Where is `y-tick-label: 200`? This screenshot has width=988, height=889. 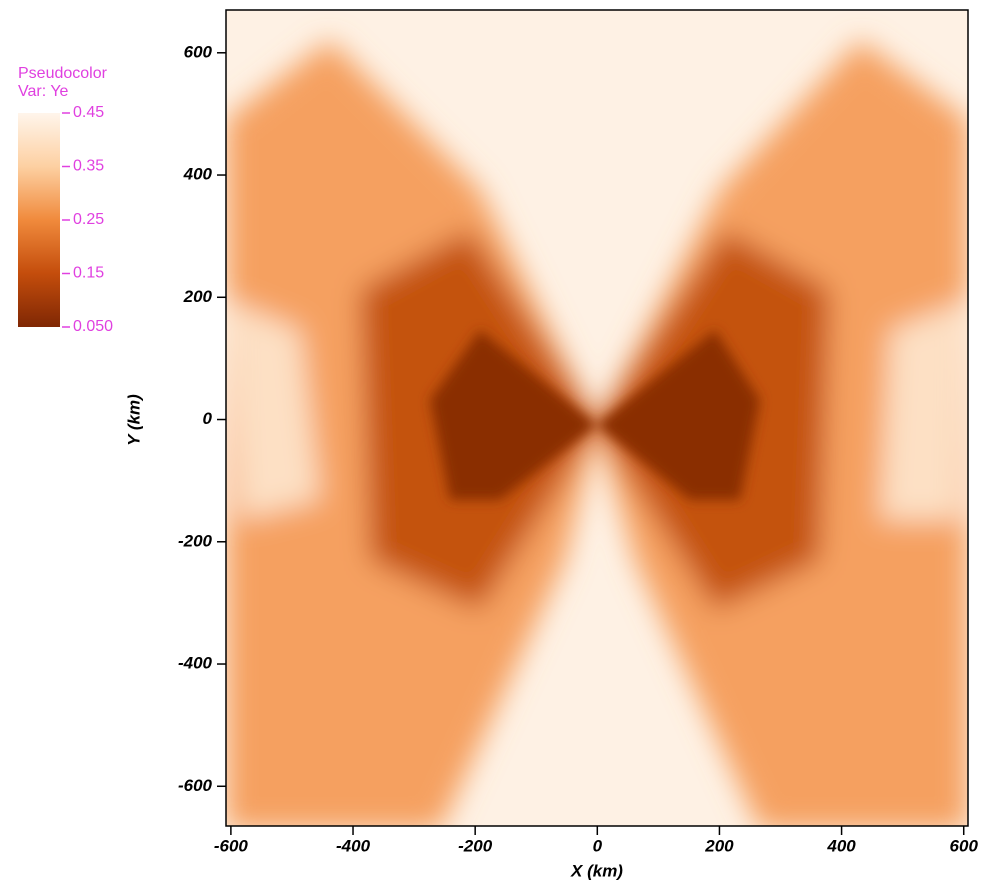 y-tick-label: 200 is located at coordinates (198, 296).